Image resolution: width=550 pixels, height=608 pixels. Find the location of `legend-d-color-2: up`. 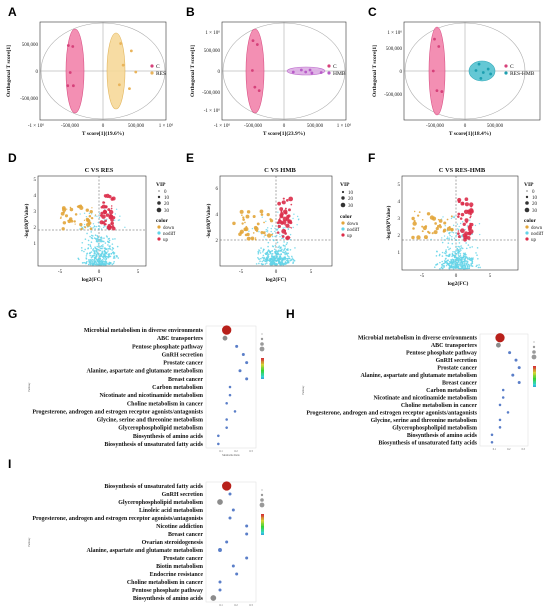

legend-d-color-2: up is located at coordinates (166, 240).